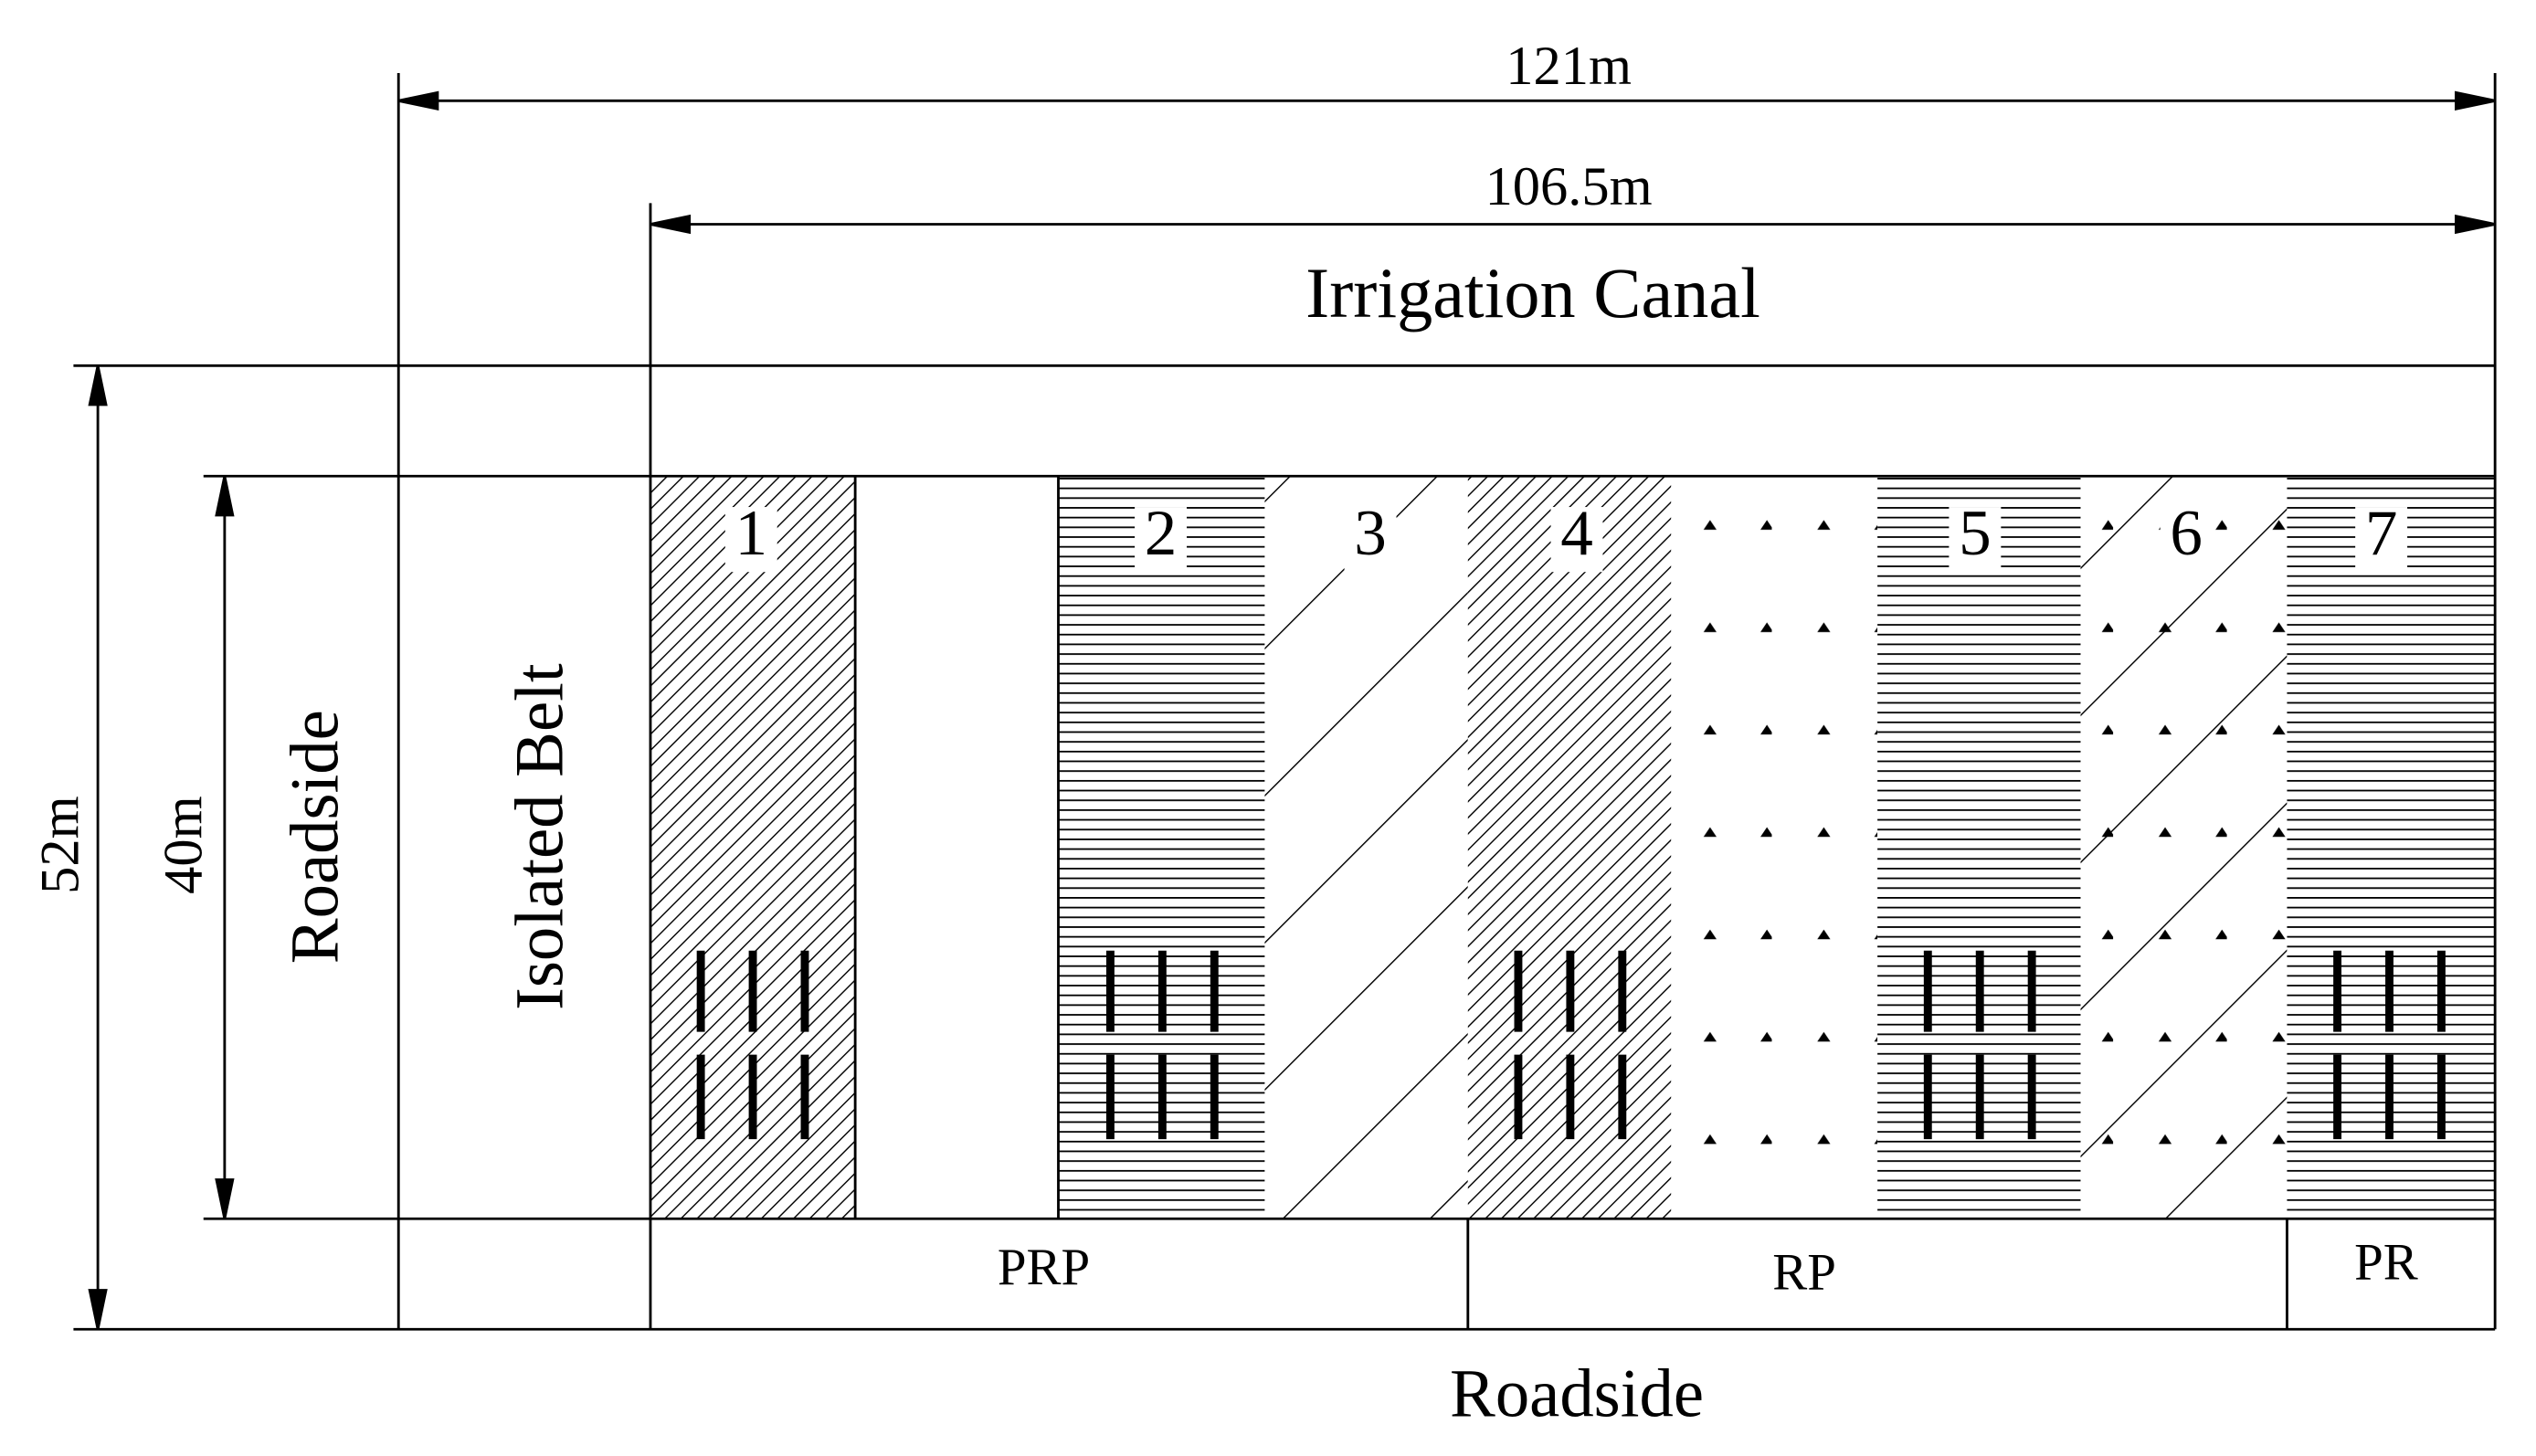  Describe the element at coordinates (1371, 534) in the screenshot. I see `plot-label: 3` at that location.